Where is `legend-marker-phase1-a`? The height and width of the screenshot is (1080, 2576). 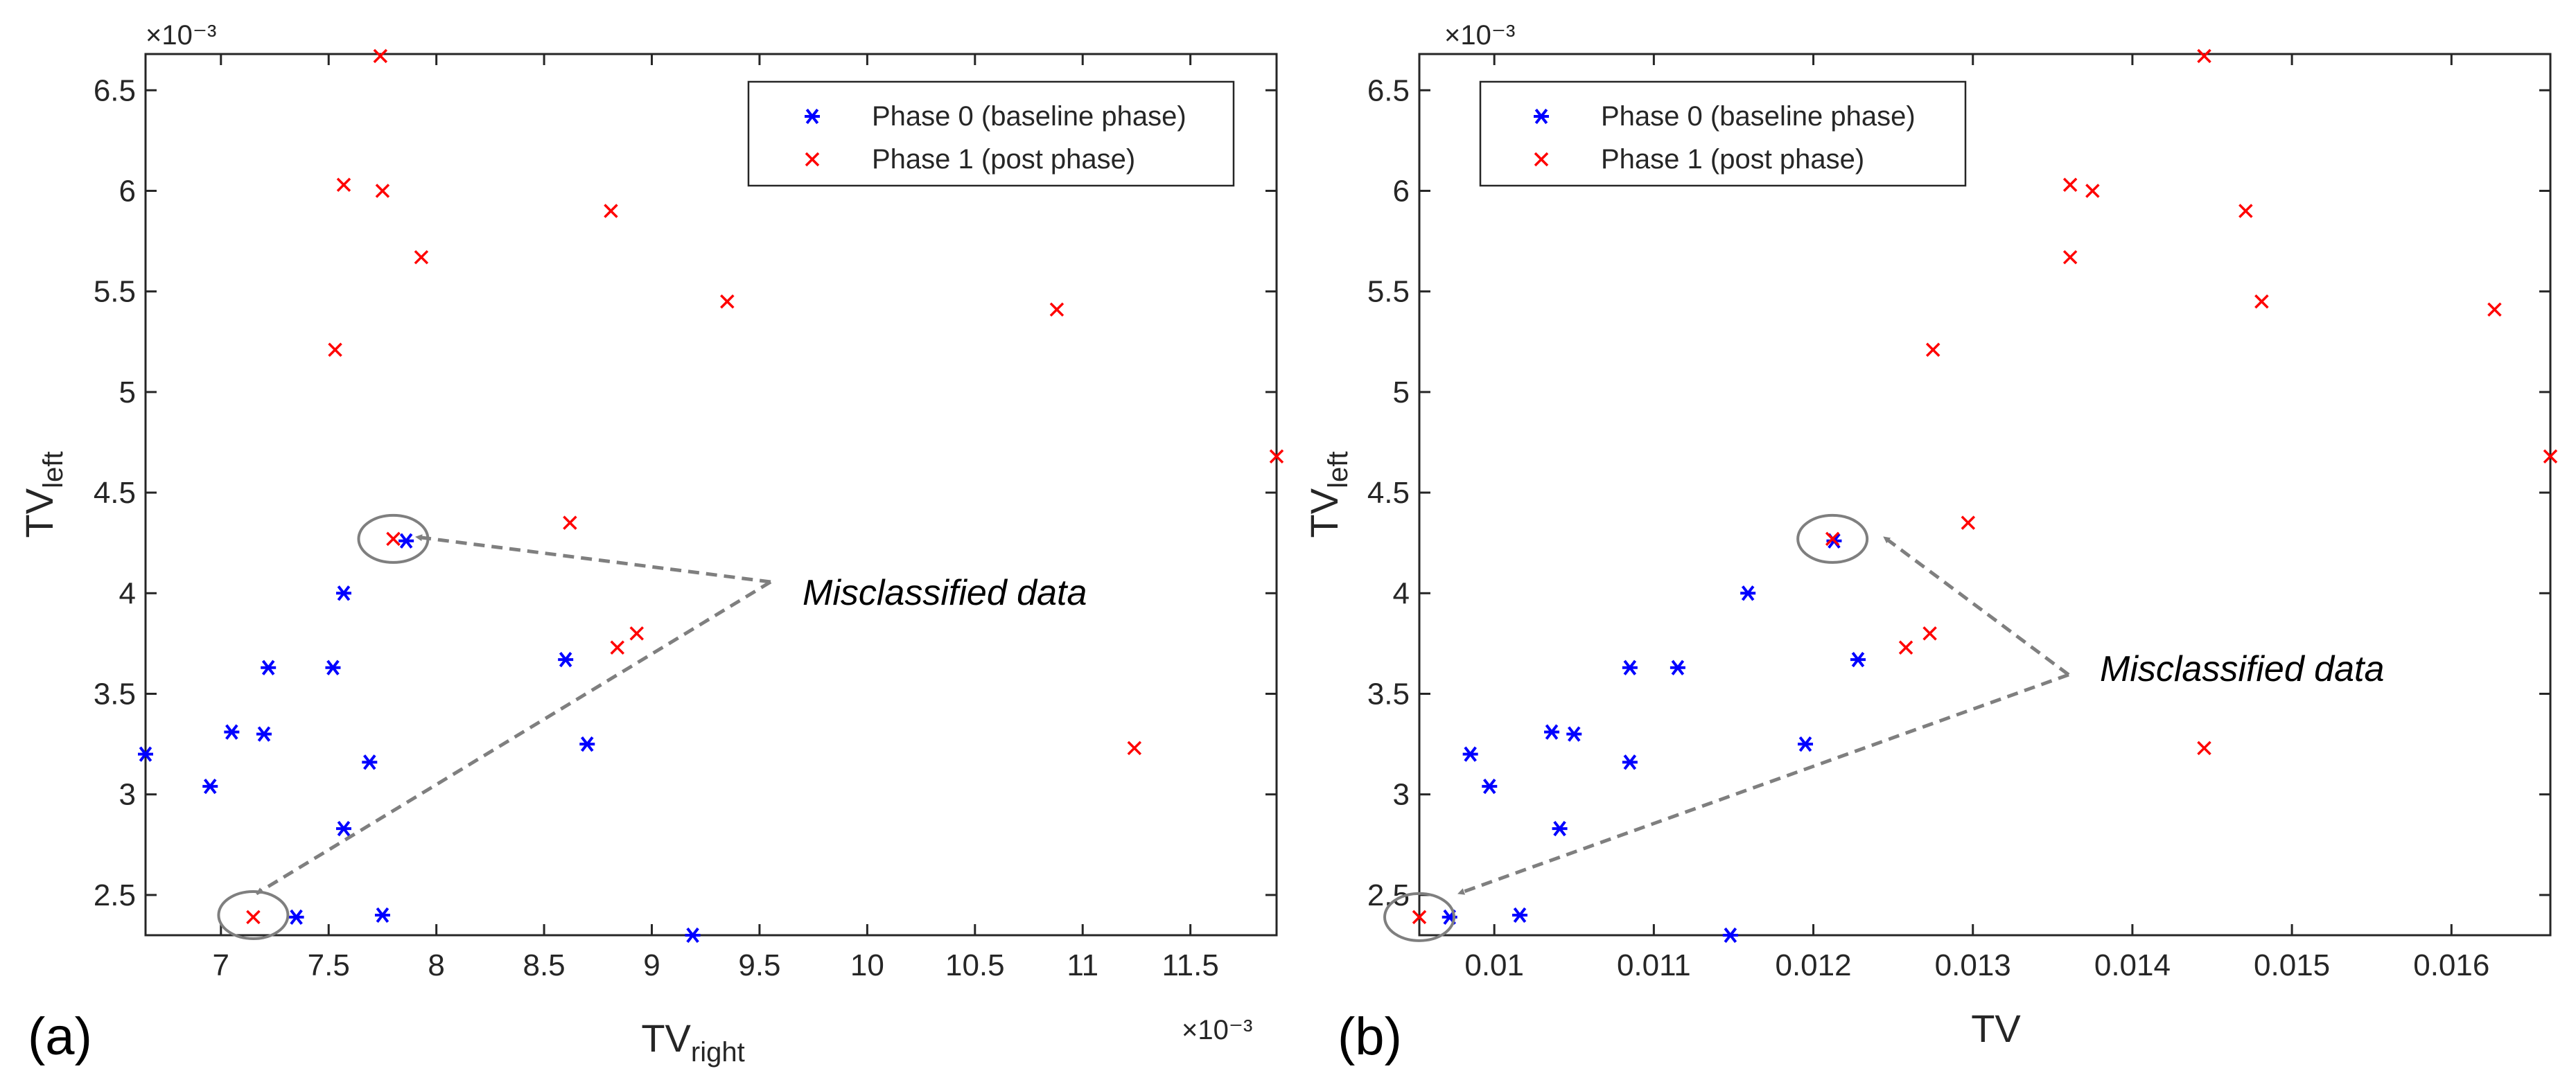 legend-marker-phase1-a is located at coordinates (812, 159).